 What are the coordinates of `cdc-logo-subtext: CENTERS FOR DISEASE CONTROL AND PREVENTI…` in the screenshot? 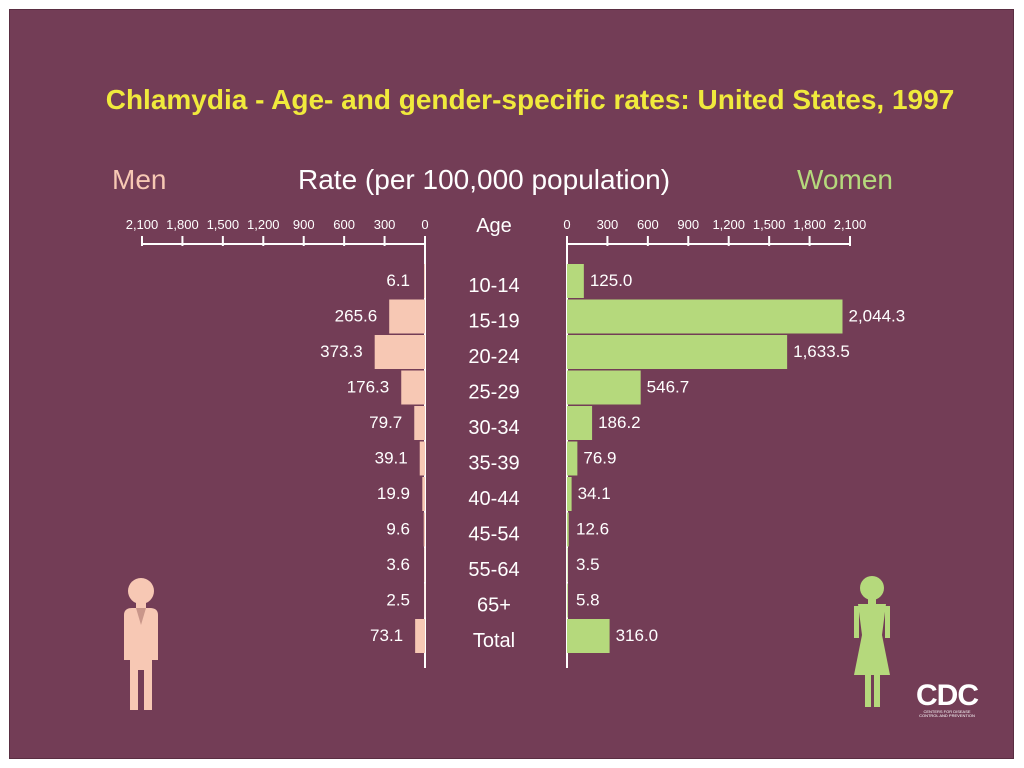 It's located at (947, 713).